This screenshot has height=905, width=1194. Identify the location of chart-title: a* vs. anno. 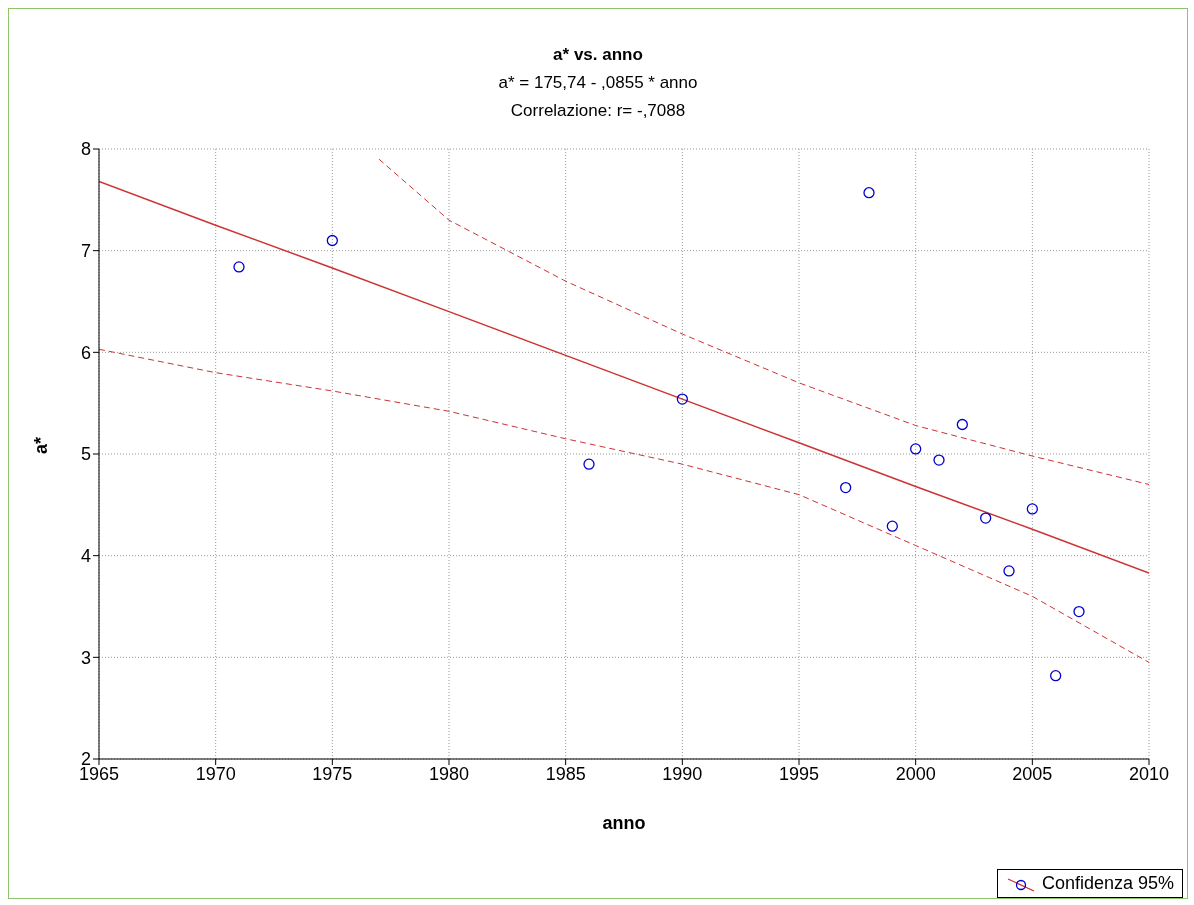
(598, 55).